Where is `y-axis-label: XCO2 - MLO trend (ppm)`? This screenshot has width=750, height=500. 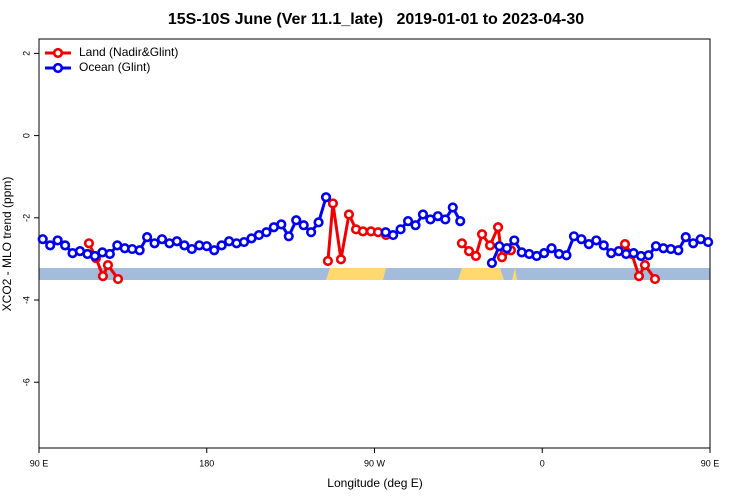
y-axis-label: XCO2 - MLO trend (ppm) is located at coordinates (7, 244).